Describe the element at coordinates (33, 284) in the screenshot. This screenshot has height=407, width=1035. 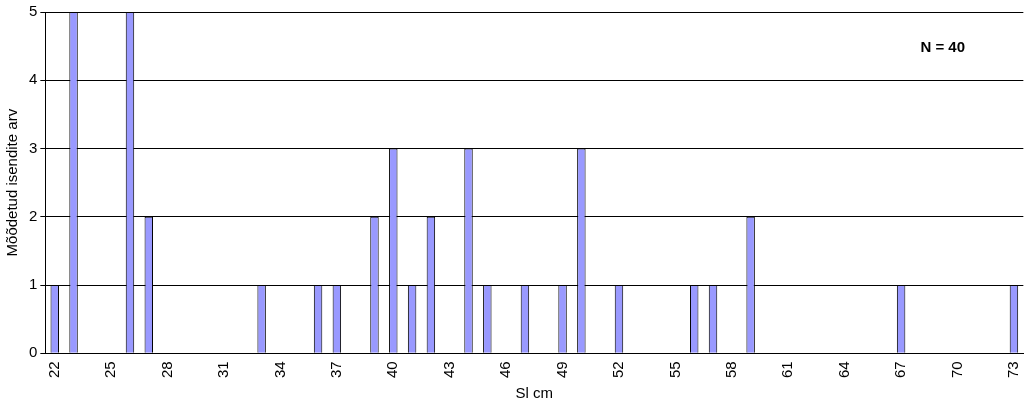
I see `y-tick-label: 1` at that location.